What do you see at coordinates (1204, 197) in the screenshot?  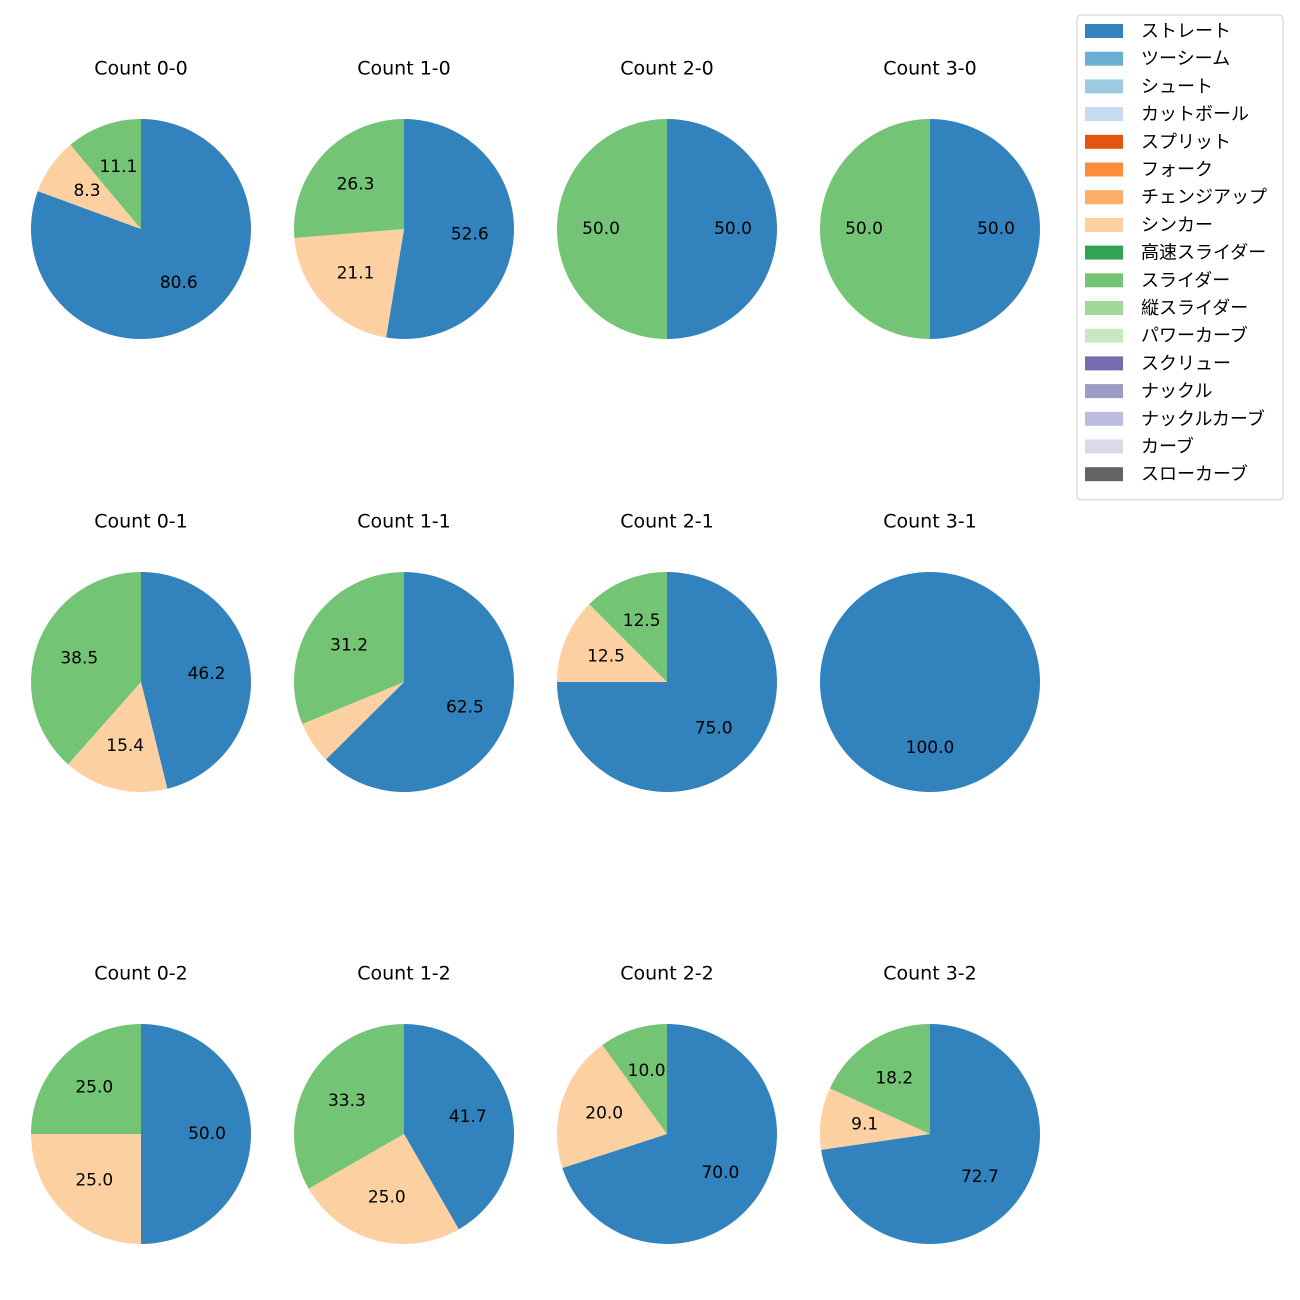 I see `legend-label: チェンジアップ` at bounding box center [1204, 197].